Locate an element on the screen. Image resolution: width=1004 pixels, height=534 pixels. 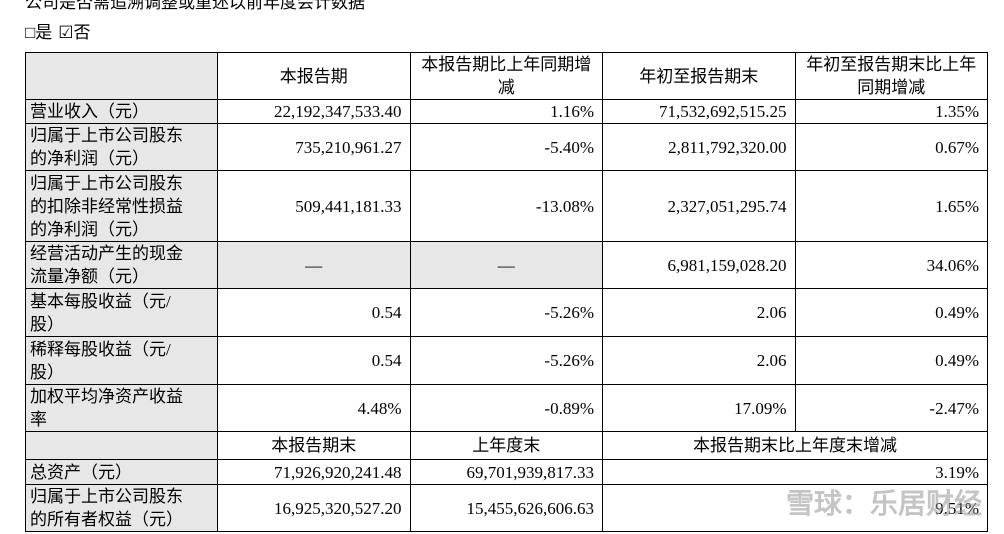
value-cell: -2.47% is located at coordinates (891, 408).